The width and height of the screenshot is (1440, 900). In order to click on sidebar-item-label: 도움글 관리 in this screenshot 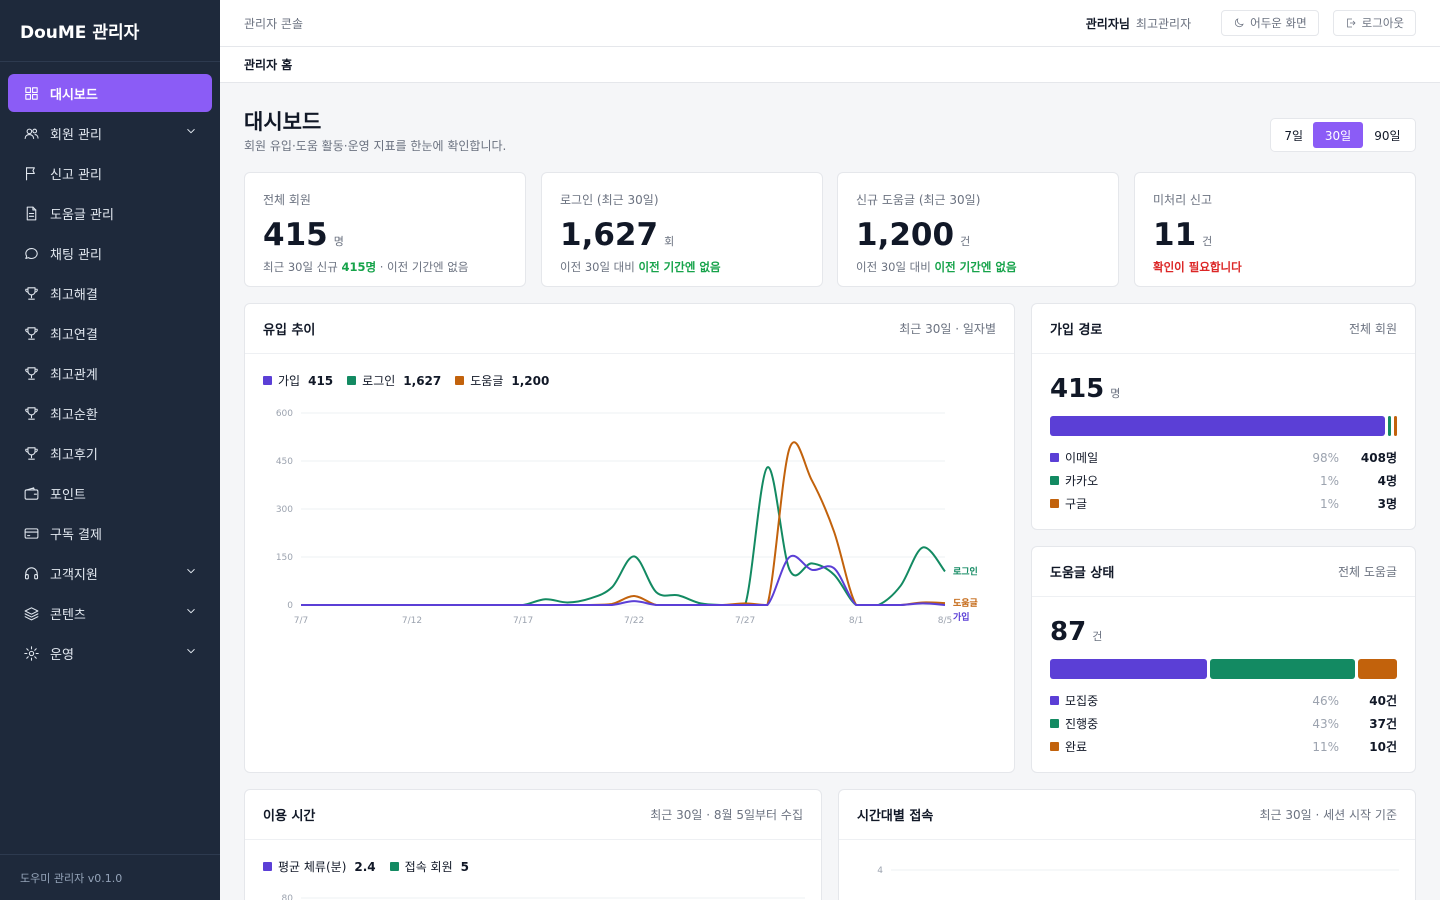, I will do `click(82, 215)`.